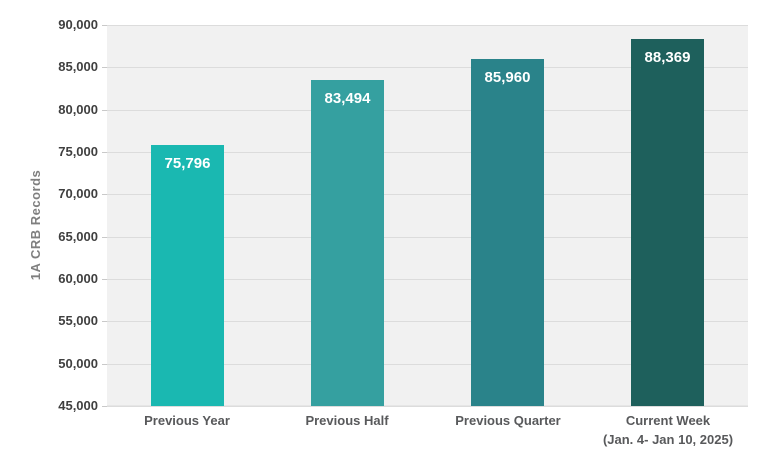  Describe the element at coordinates (347, 243) in the screenshot. I see `bar-2: 83,494` at that location.